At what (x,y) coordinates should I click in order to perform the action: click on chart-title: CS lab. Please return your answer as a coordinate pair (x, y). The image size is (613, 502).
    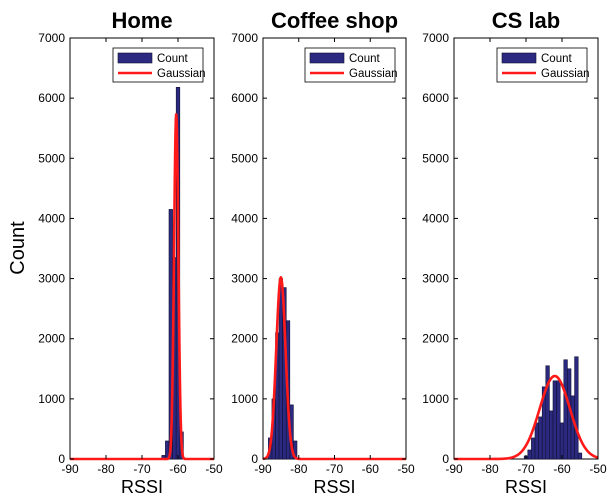
    Looking at the image, I should click on (526, 20).